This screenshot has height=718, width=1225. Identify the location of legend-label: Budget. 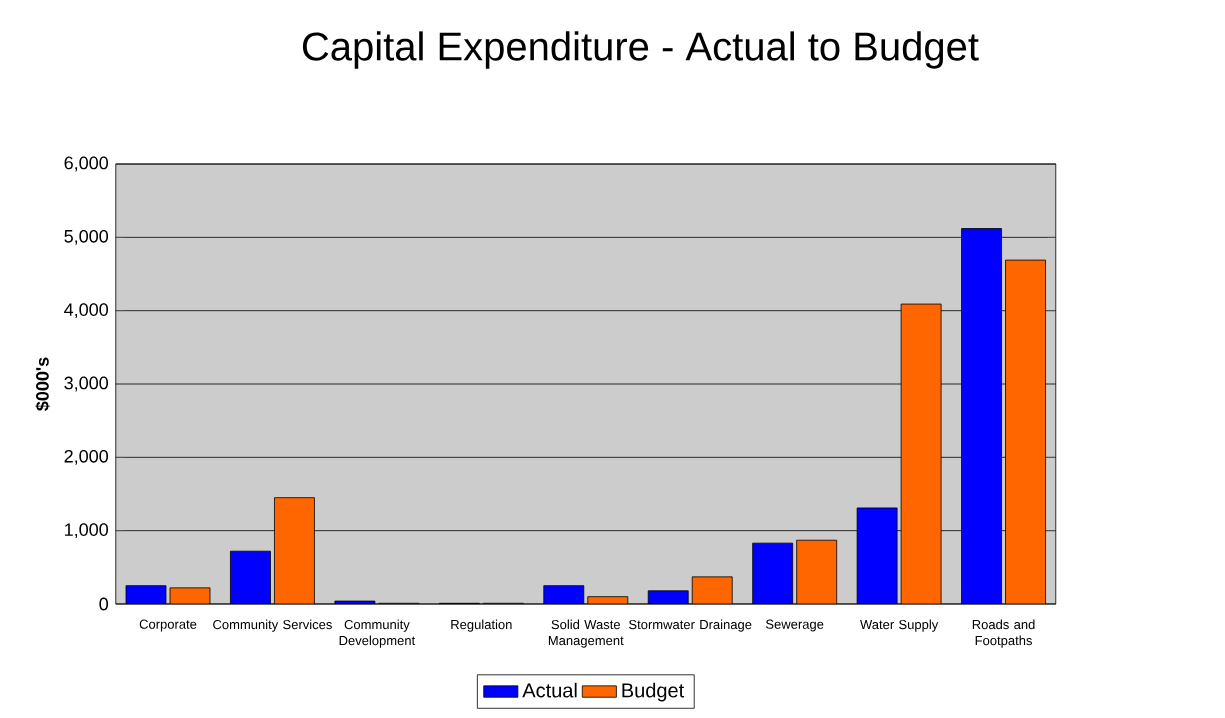
(653, 692).